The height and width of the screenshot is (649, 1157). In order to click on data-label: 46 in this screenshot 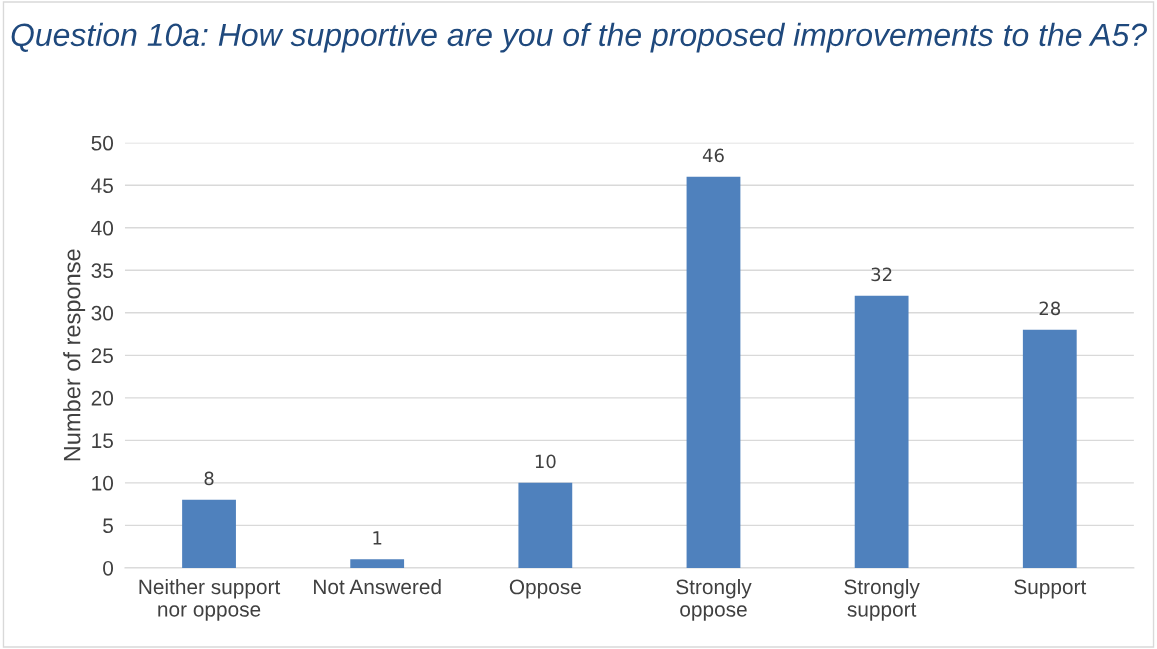, I will do `click(713, 155)`.